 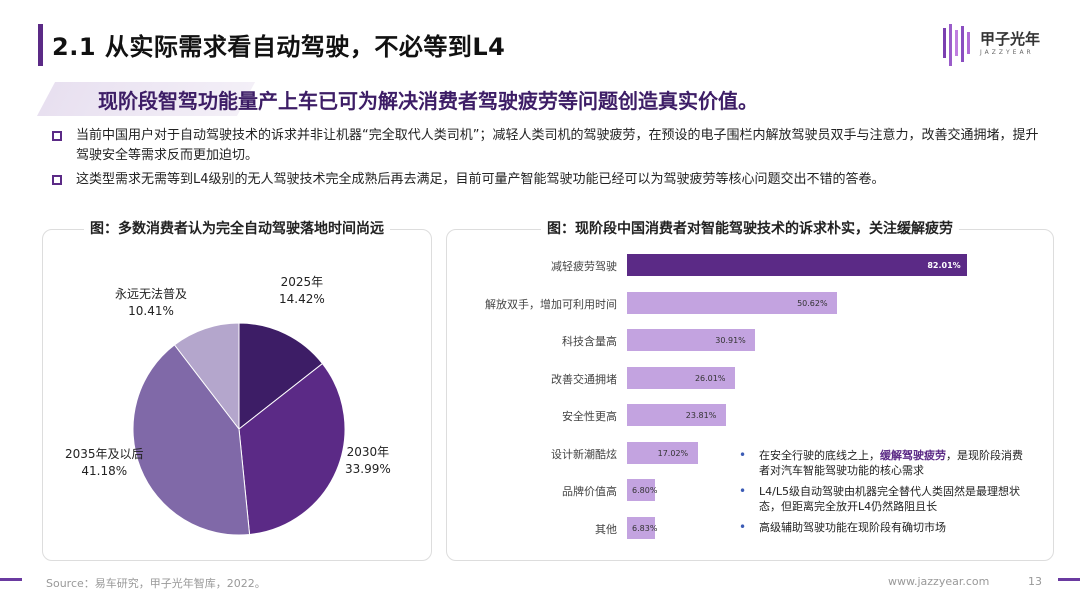 I want to click on bar-category-label: 品牌价值高, so click(x=589, y=491).